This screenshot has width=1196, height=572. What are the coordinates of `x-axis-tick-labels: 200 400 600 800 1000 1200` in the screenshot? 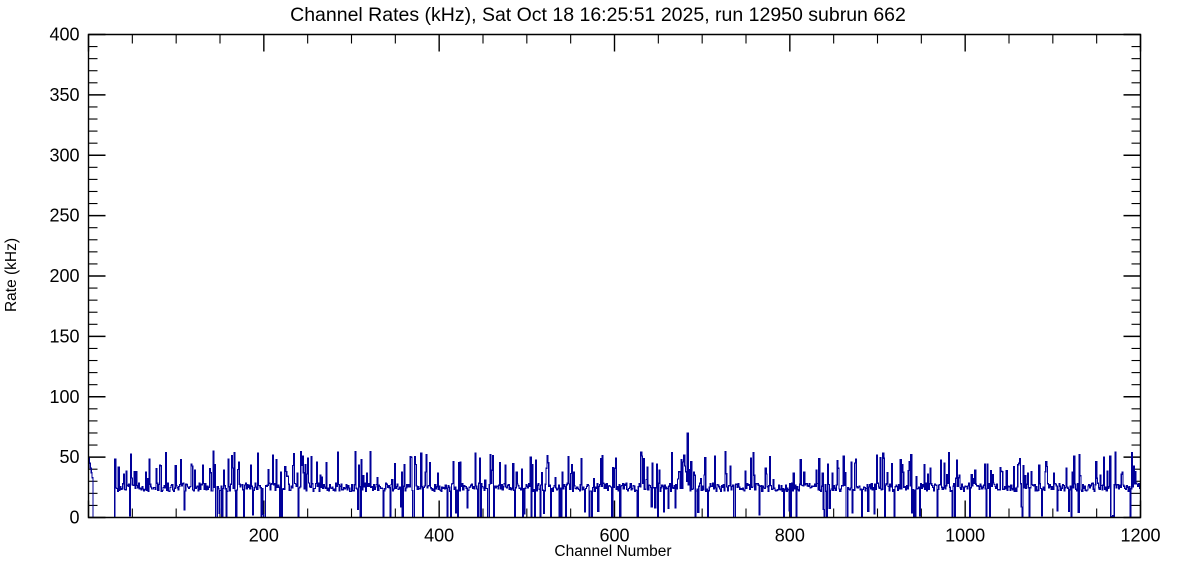 It's located at (705, 536).